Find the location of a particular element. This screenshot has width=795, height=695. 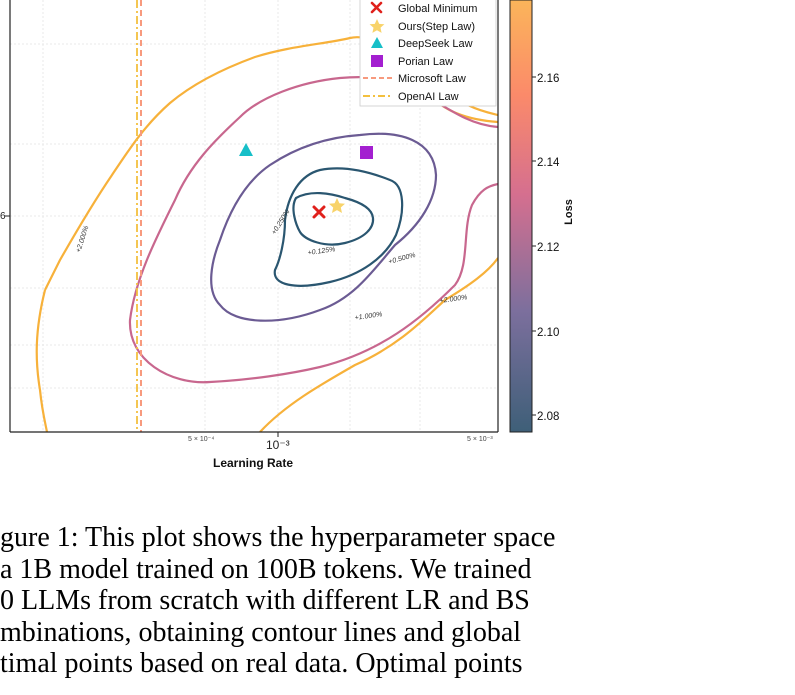

deepseek-law-point is located at coordinates (246, 149).